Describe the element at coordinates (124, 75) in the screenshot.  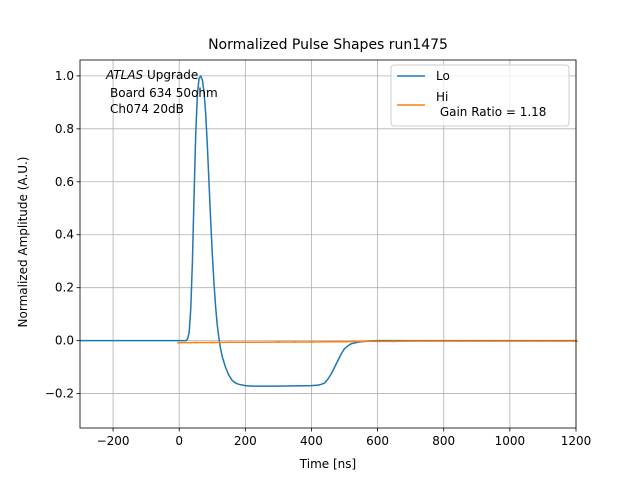
I see `annotation-atlas: ATLAS` at that location.